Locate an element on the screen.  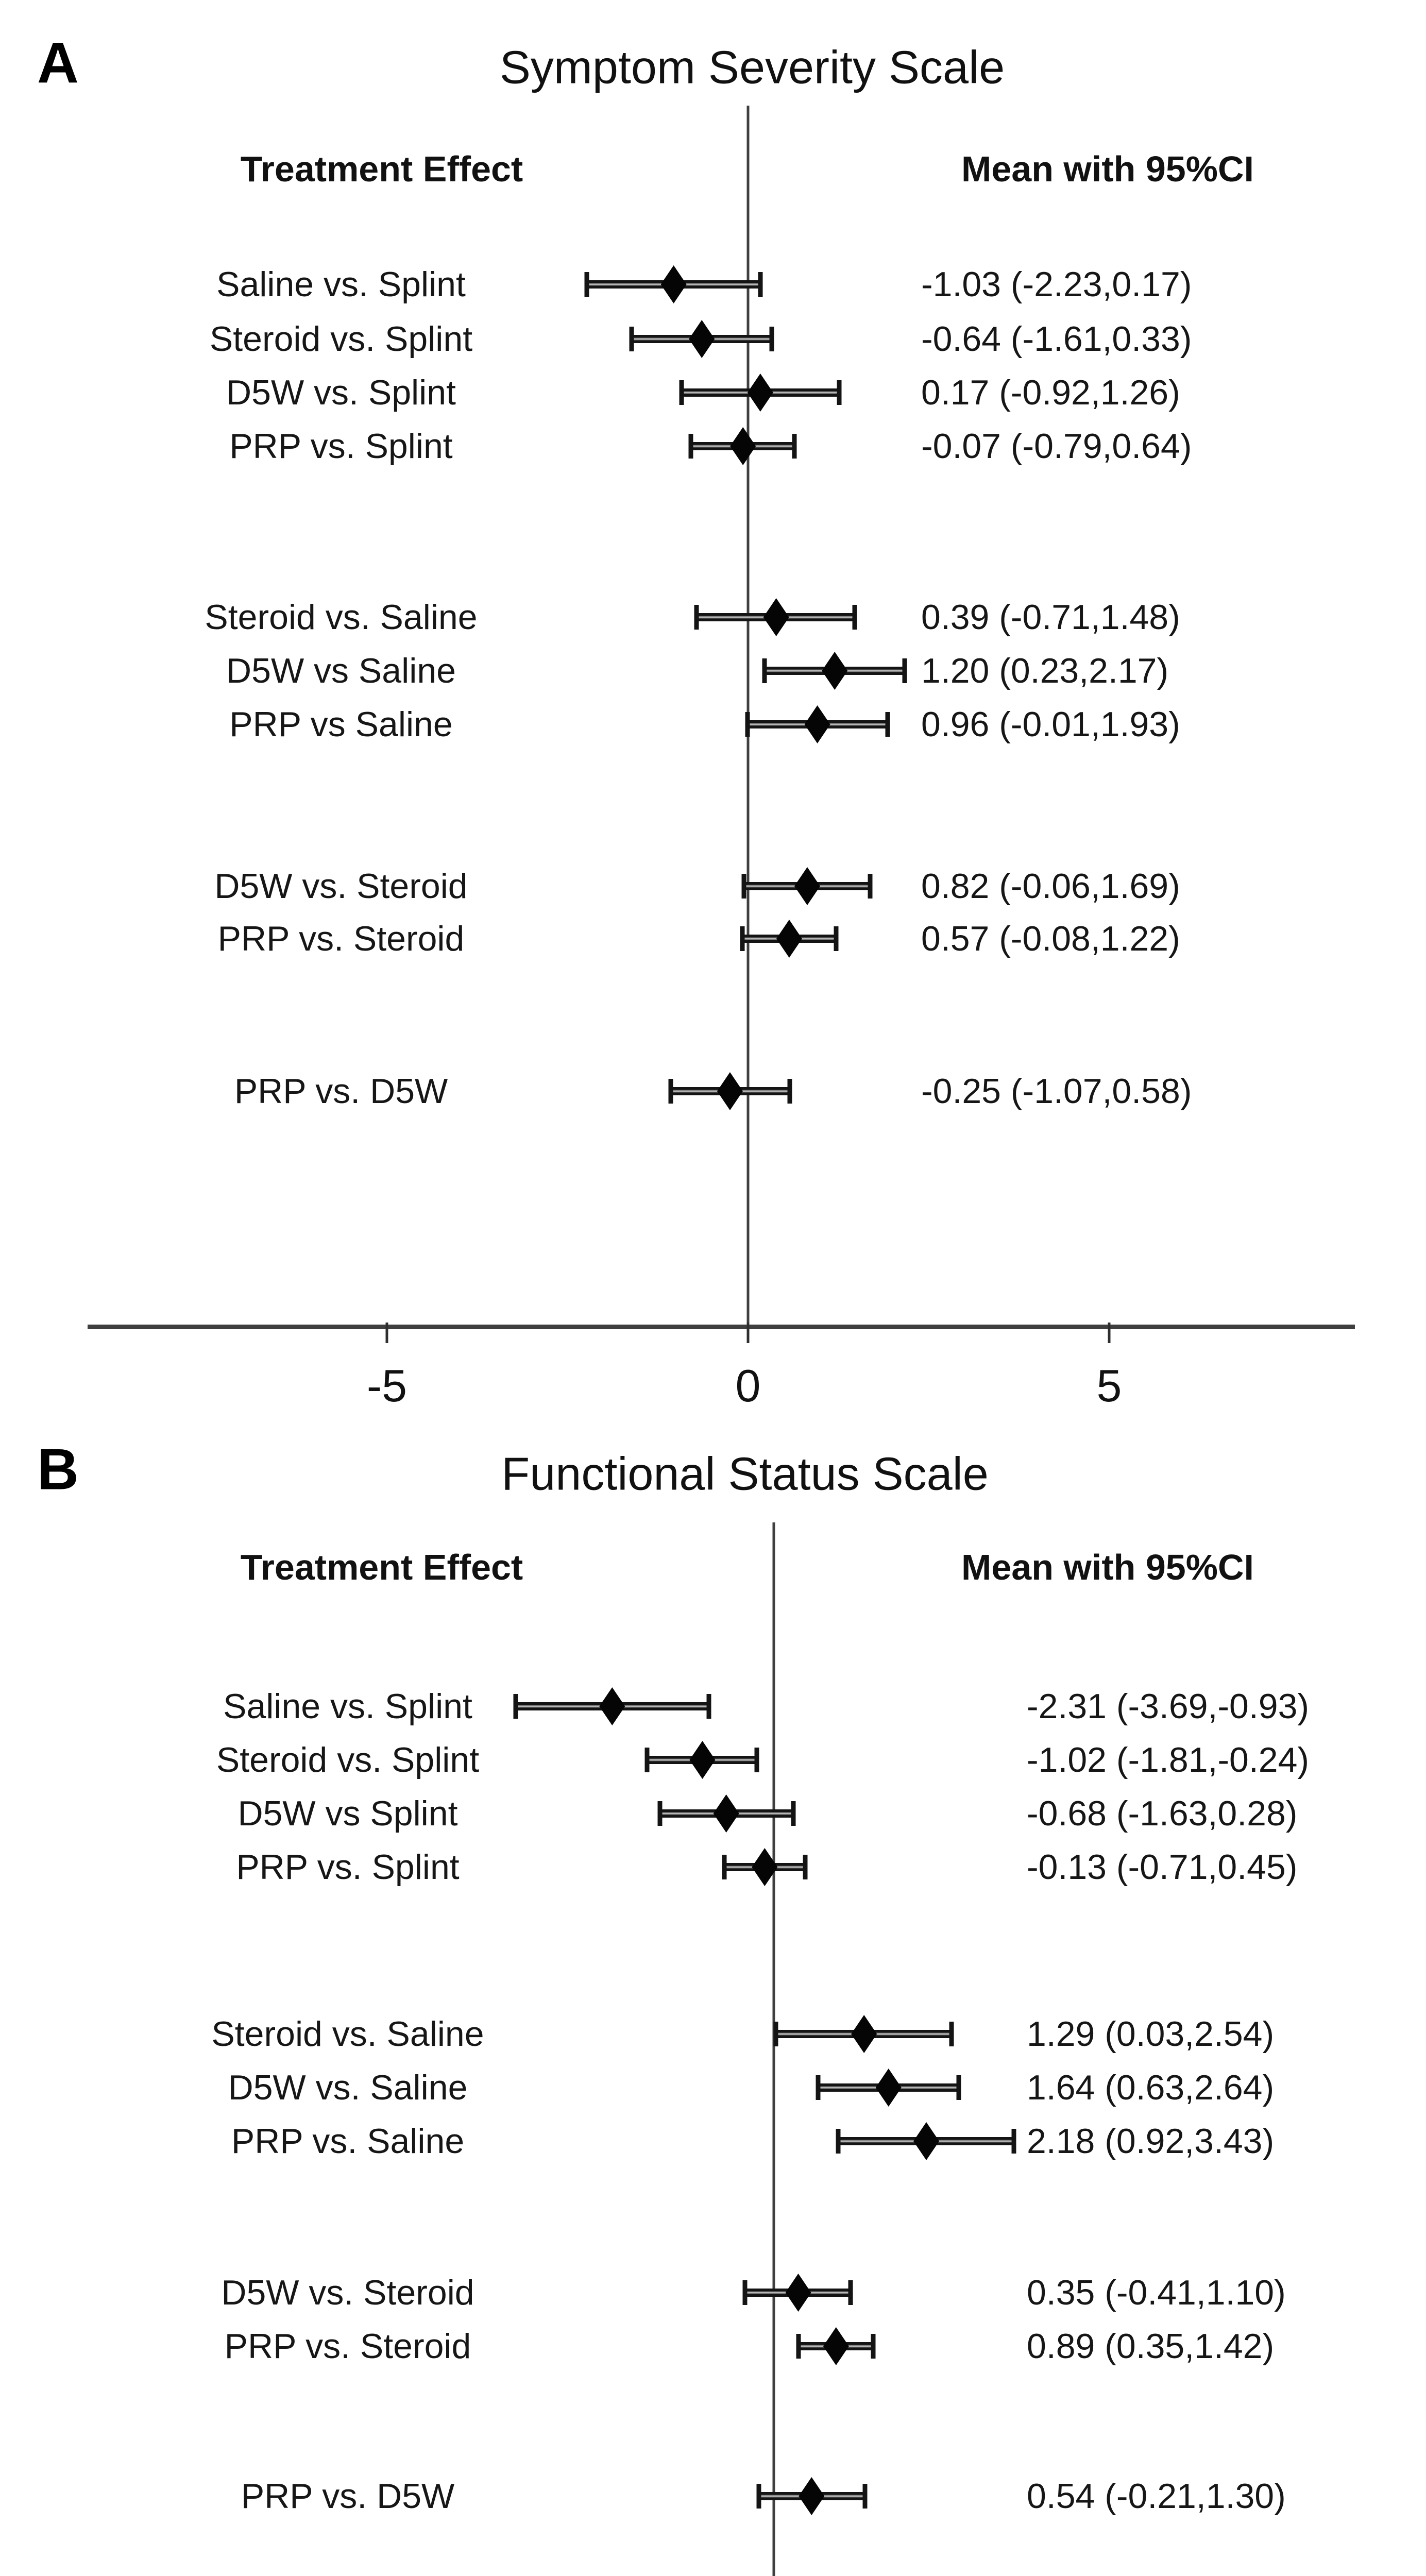
forest-row-label: D5W vs. Saline is located at coordinates (348, 2087).